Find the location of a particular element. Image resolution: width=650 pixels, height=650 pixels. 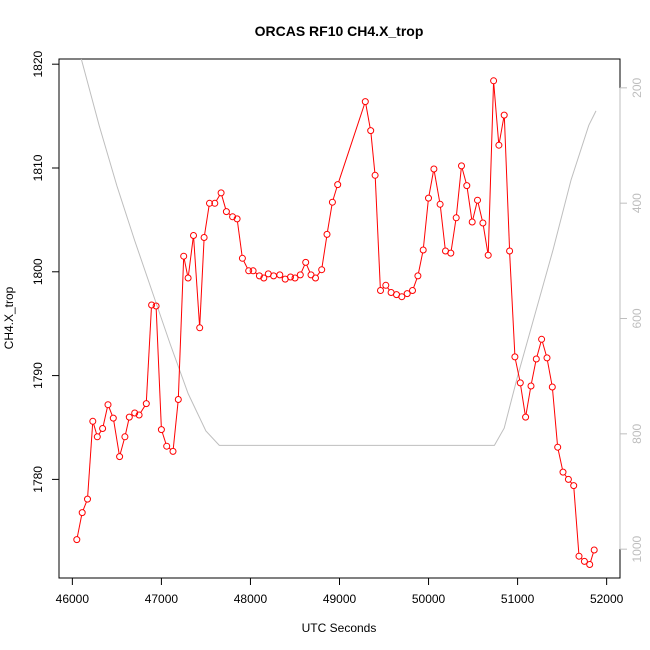

y2-tick-label: 1000 is located at coordinates (637, 548).